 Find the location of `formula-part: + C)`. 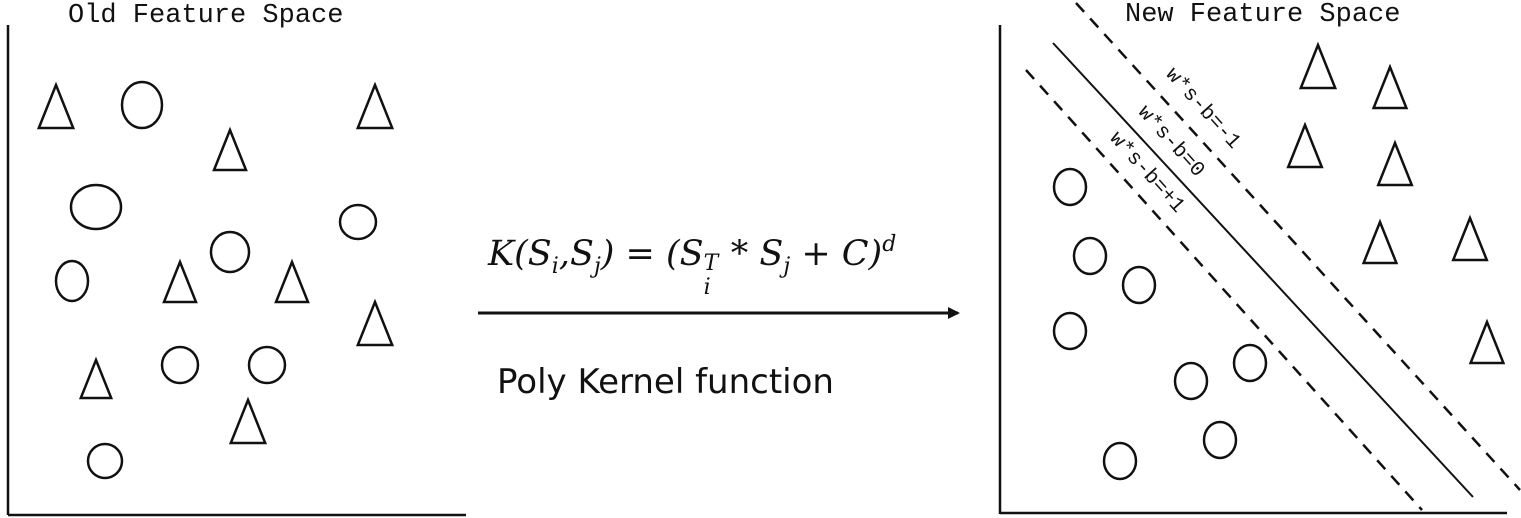

formula-part: + C) is located at coordinates (836, 254).